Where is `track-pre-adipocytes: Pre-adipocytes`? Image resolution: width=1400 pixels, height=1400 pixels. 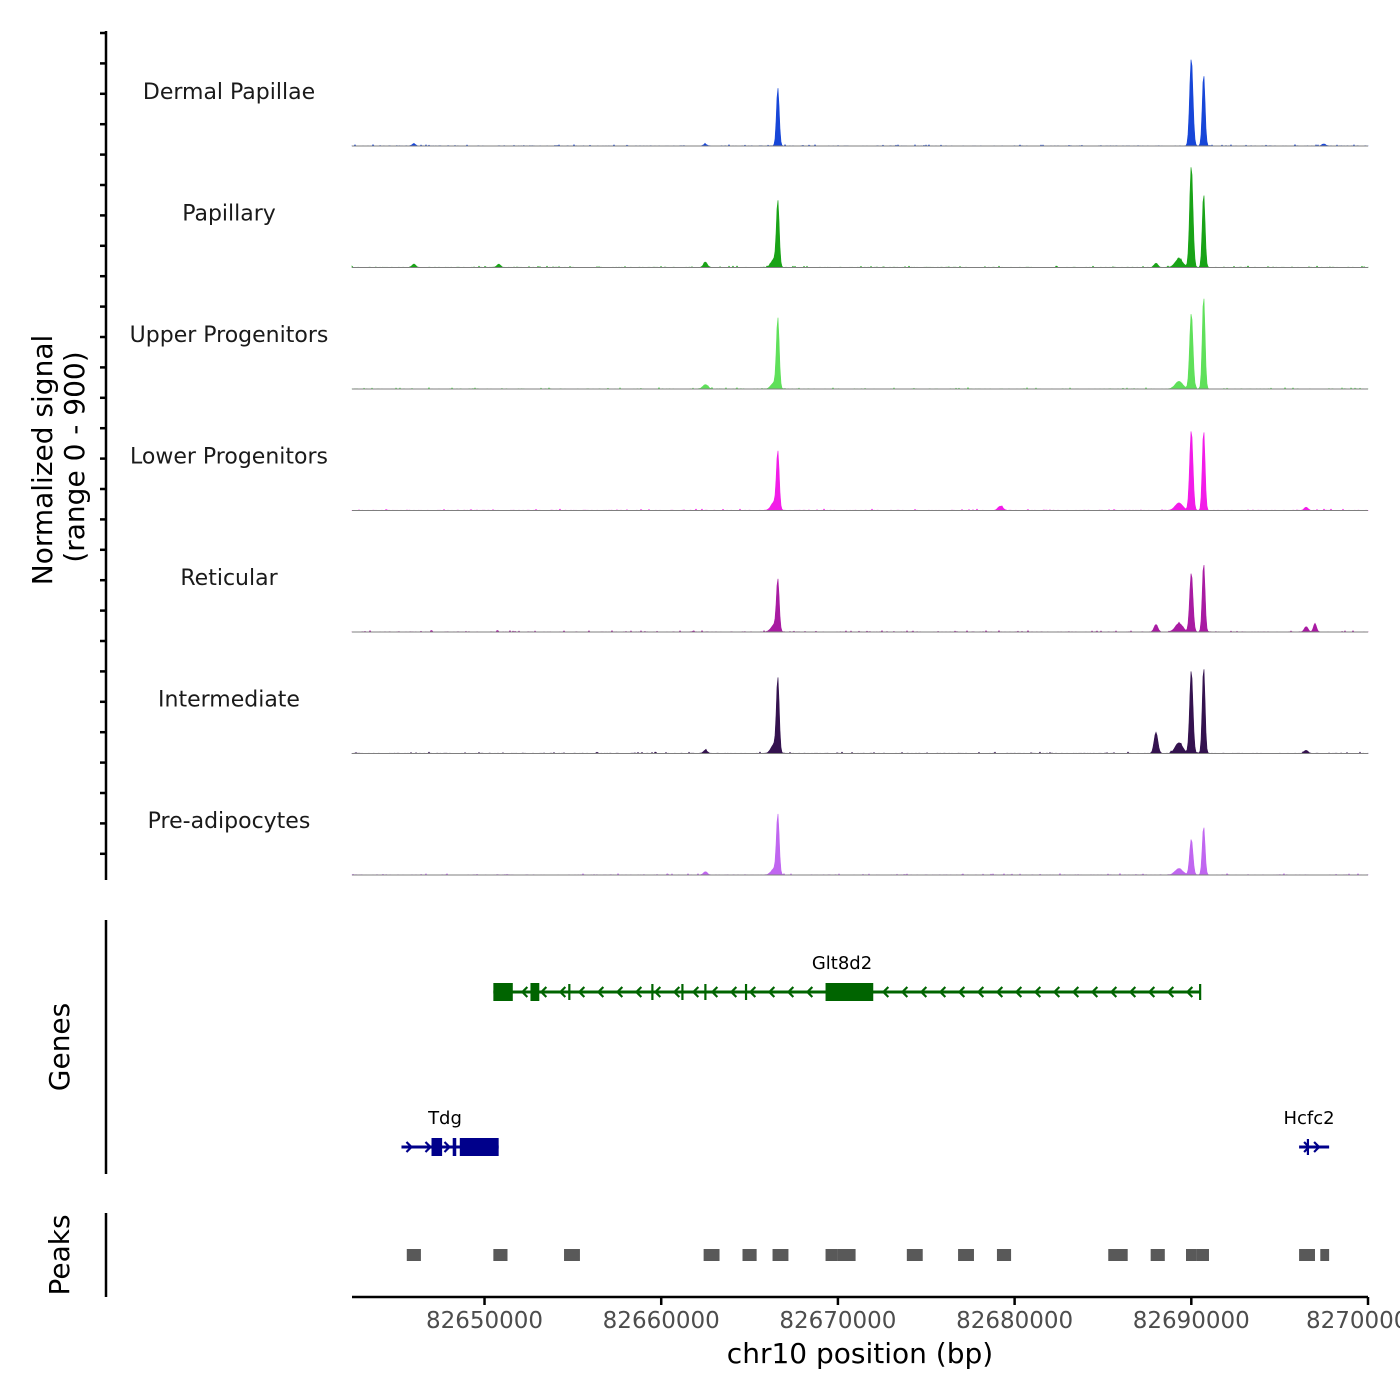 track-pre-adipocytes: Pre-adipocytes is located at coordinates (758, 842).